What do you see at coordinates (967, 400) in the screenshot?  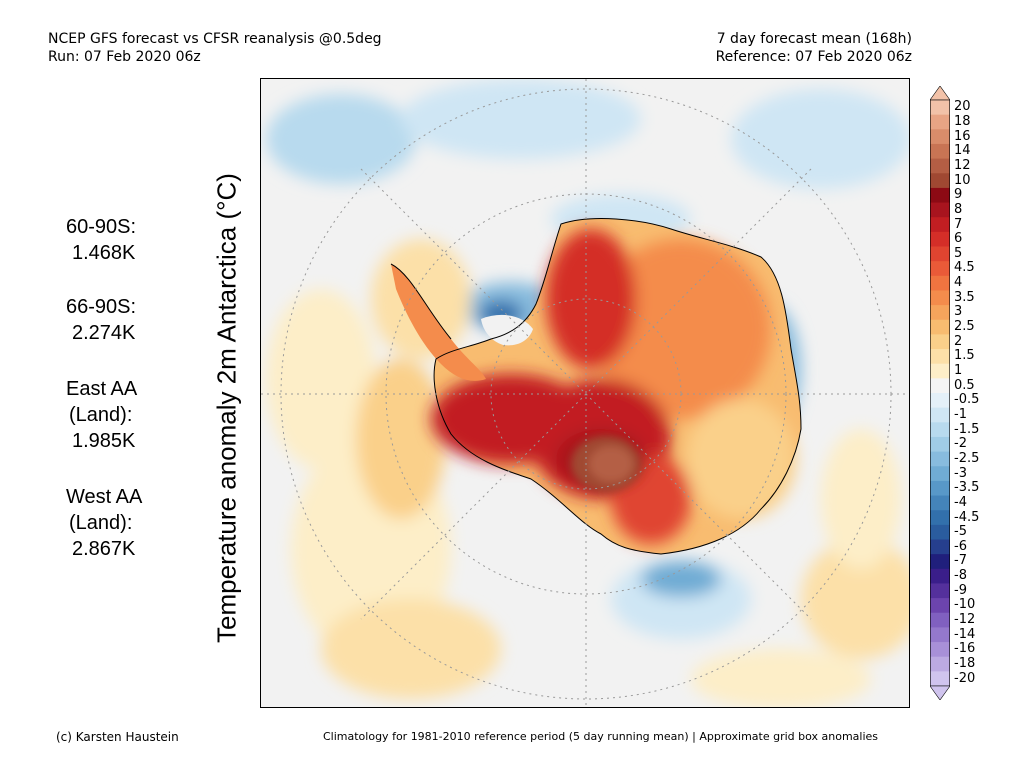 I see `colorbar-tick-label: -0.5` at bounding box center [967, 400].